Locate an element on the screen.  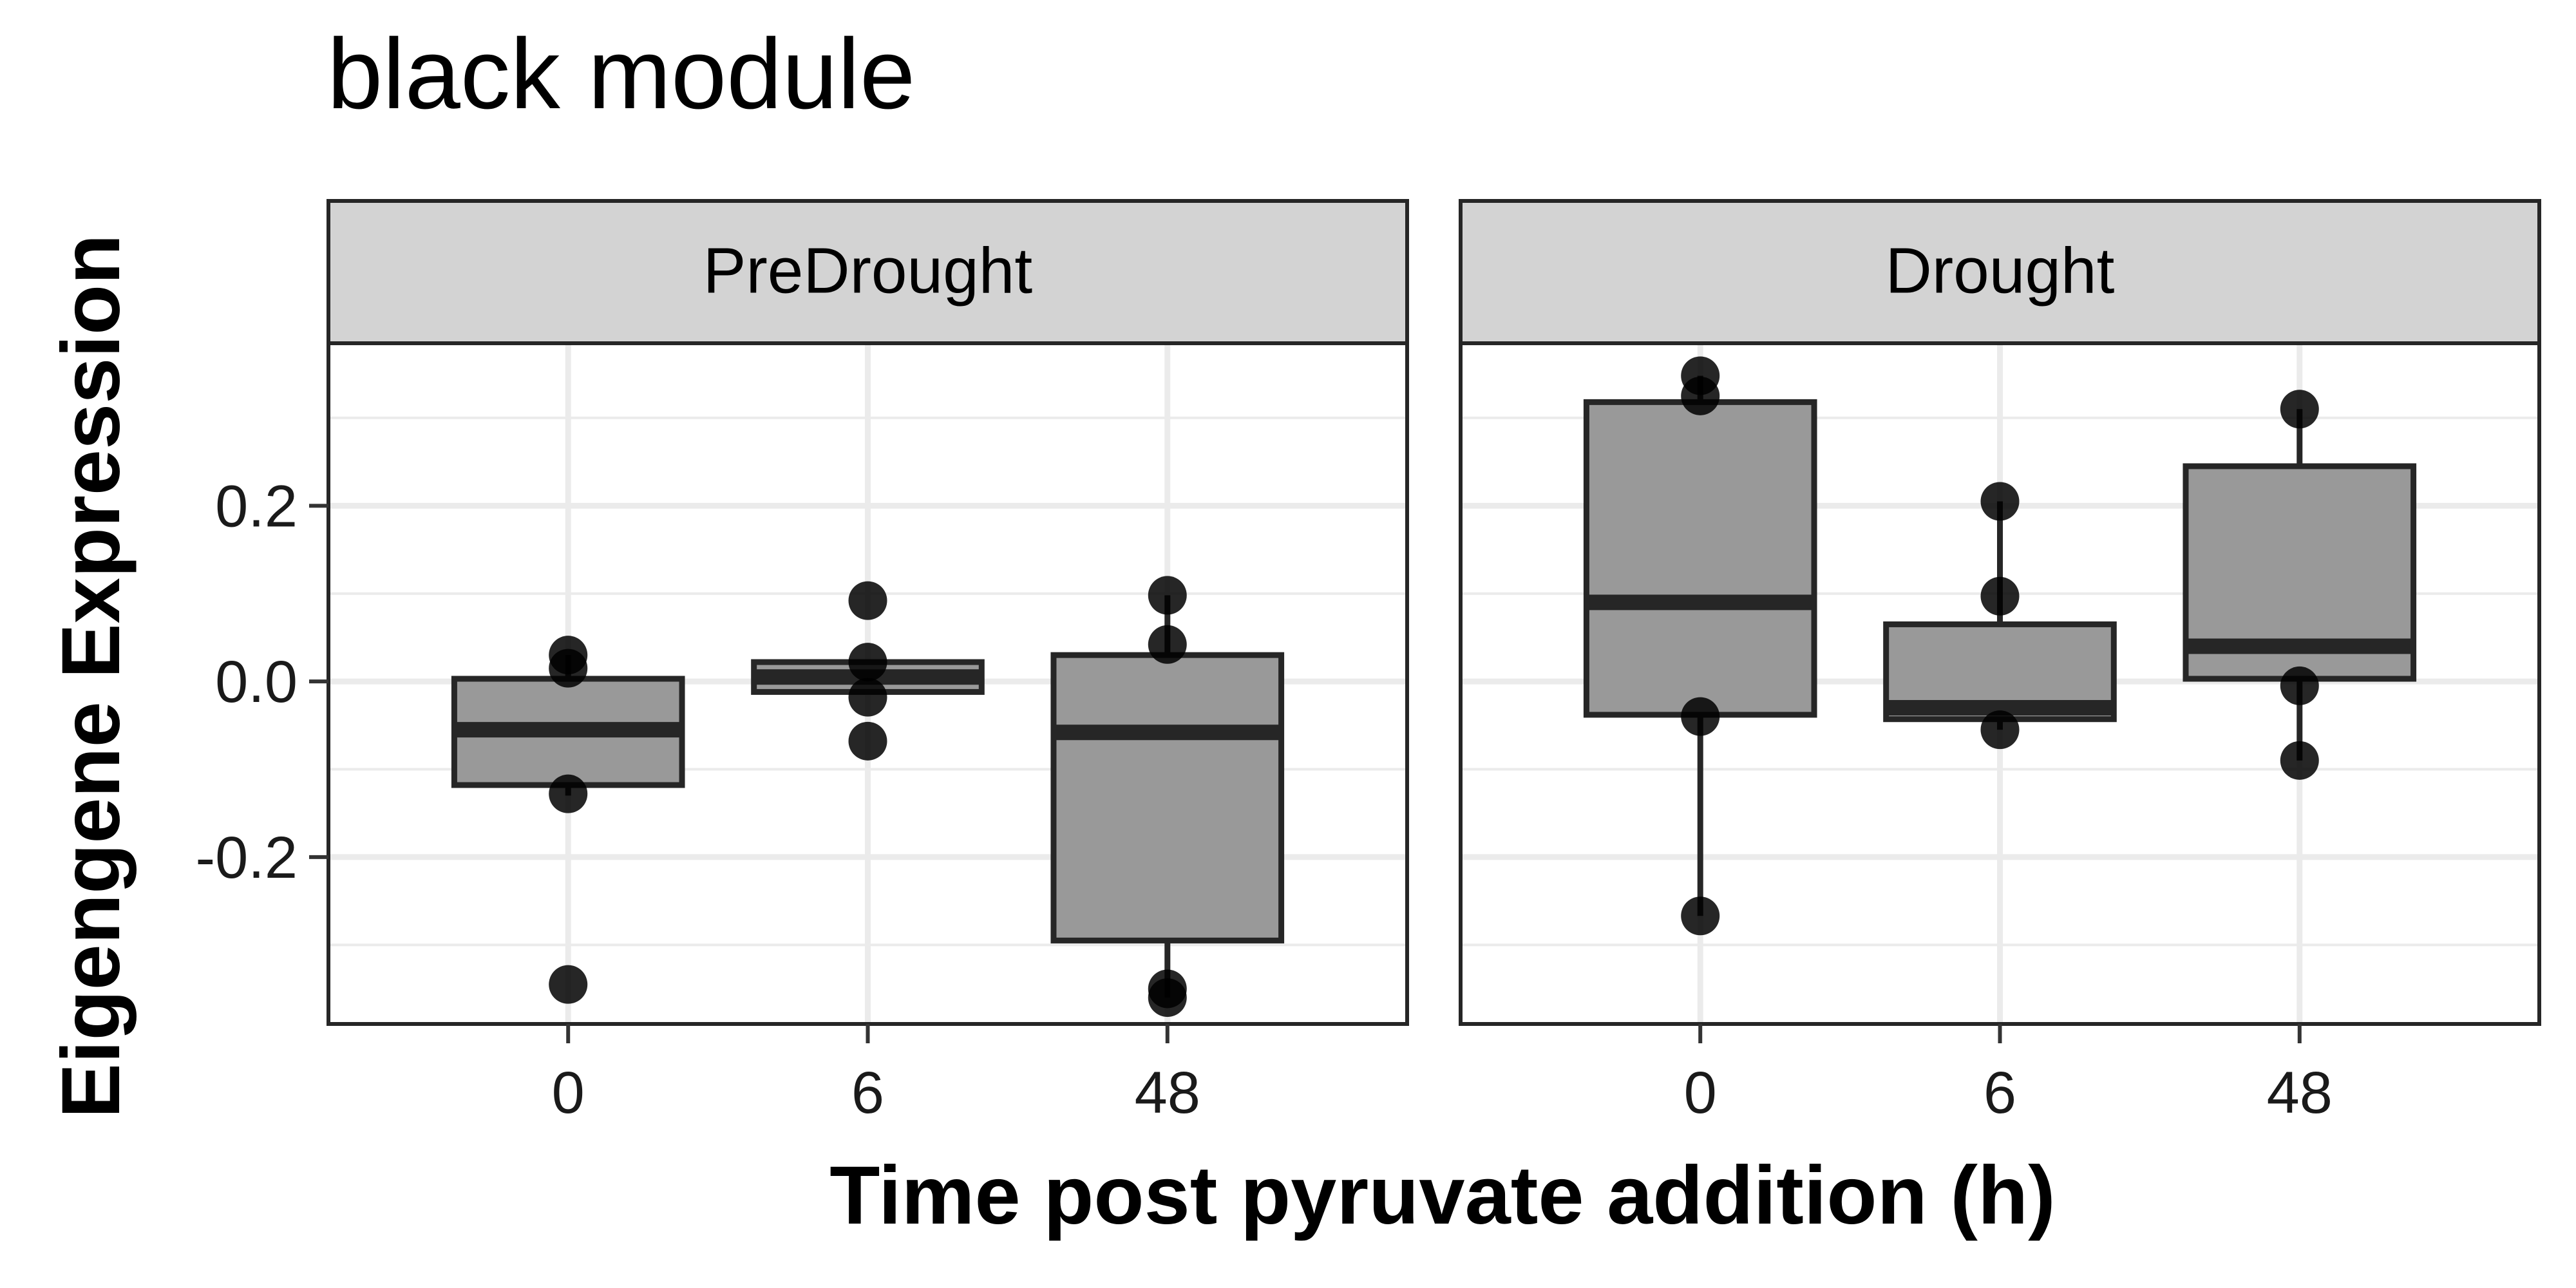
y-tick-label: -0.2 is located at coordinates (247, 858).